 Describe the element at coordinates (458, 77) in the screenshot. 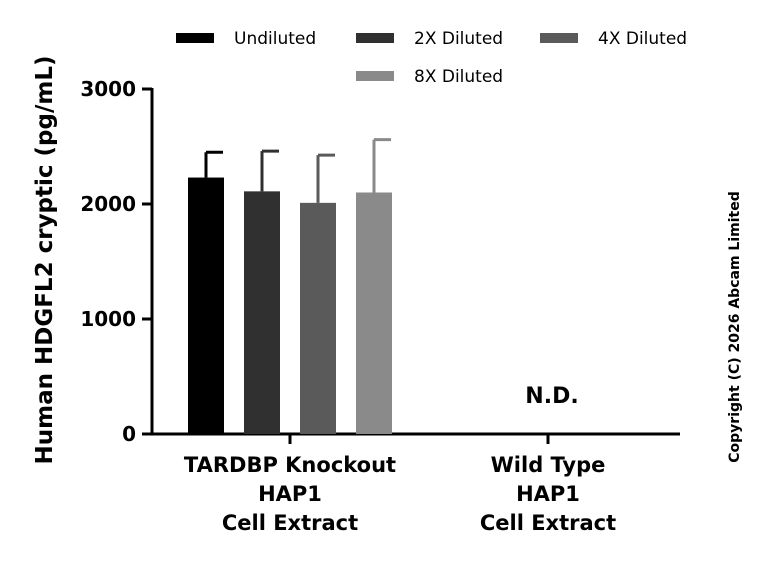

I see `legend-label: 8X Diluted` at that location.